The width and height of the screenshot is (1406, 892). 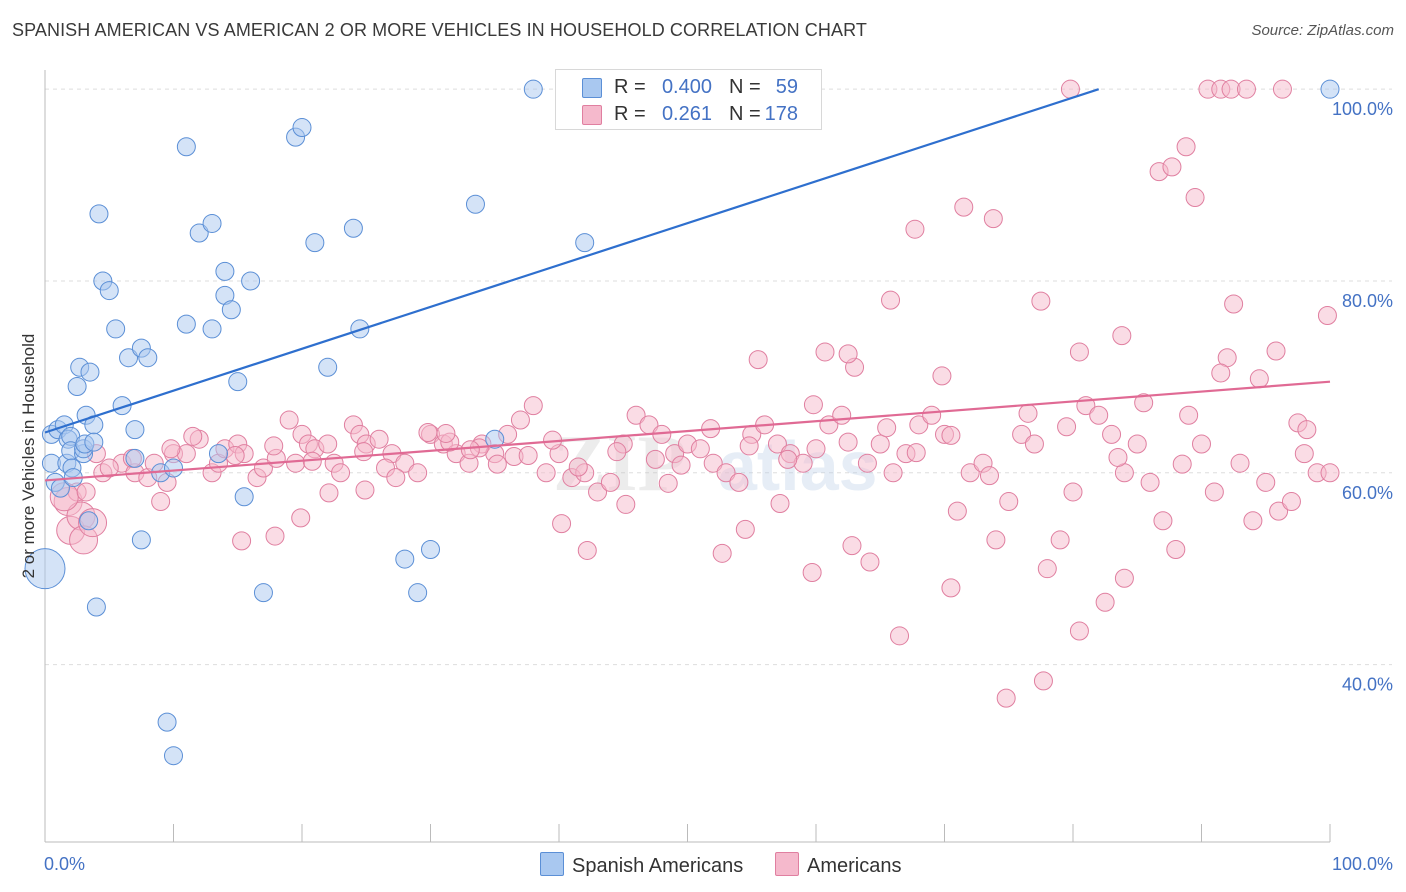 What do you see at coordinates (787, 864) in the screenshot?
I see `bottom-legend-swatch-pink` at bounding box center [787, 864].